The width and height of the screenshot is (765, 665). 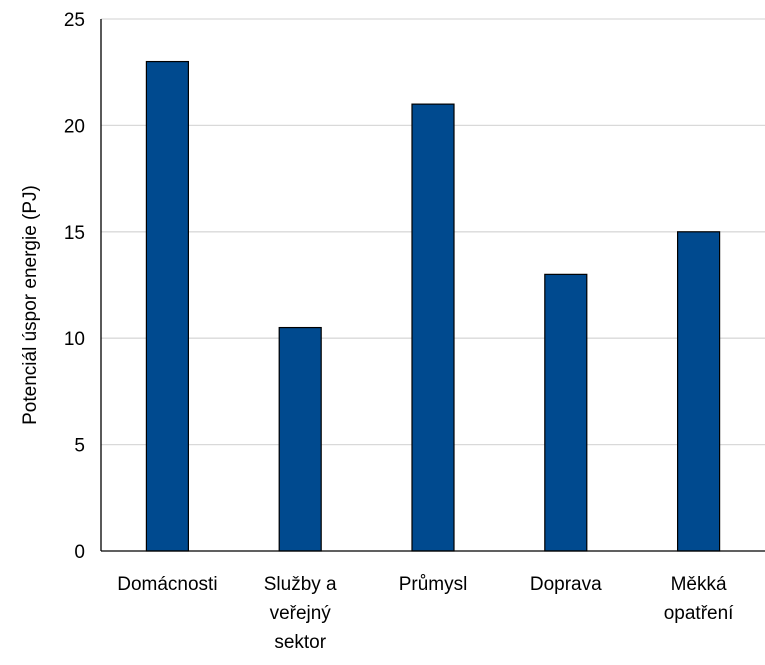 I want to click on x-category-label: Doprava, so click(x=566, y=584).